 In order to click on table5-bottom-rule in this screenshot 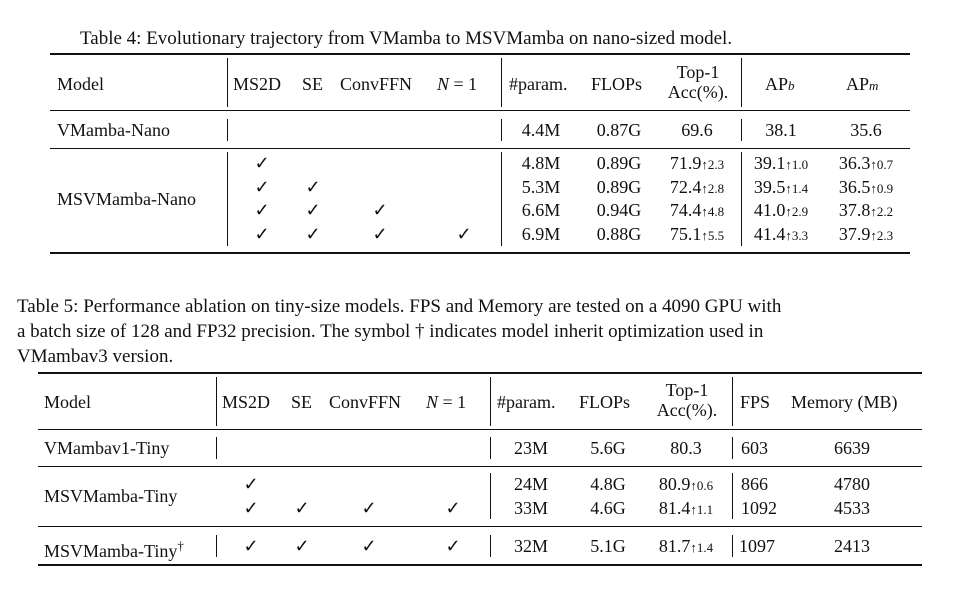, I will do `click(480, 565)`.